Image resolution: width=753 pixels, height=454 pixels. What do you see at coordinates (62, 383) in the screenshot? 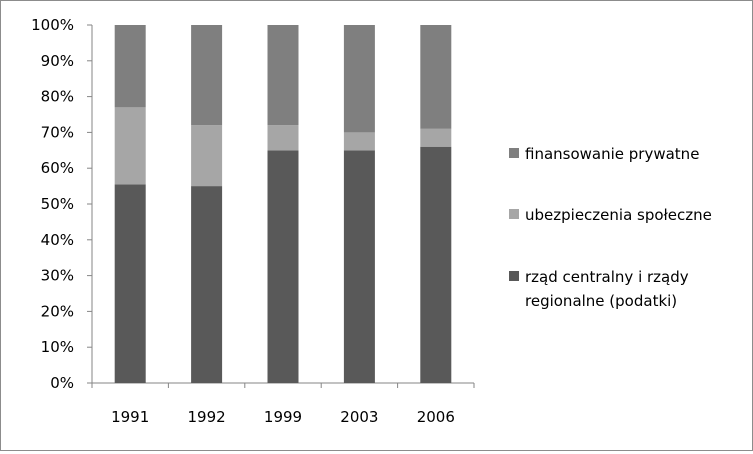
I see `y-tick-label: 0%` at bounding box center [62, 383].